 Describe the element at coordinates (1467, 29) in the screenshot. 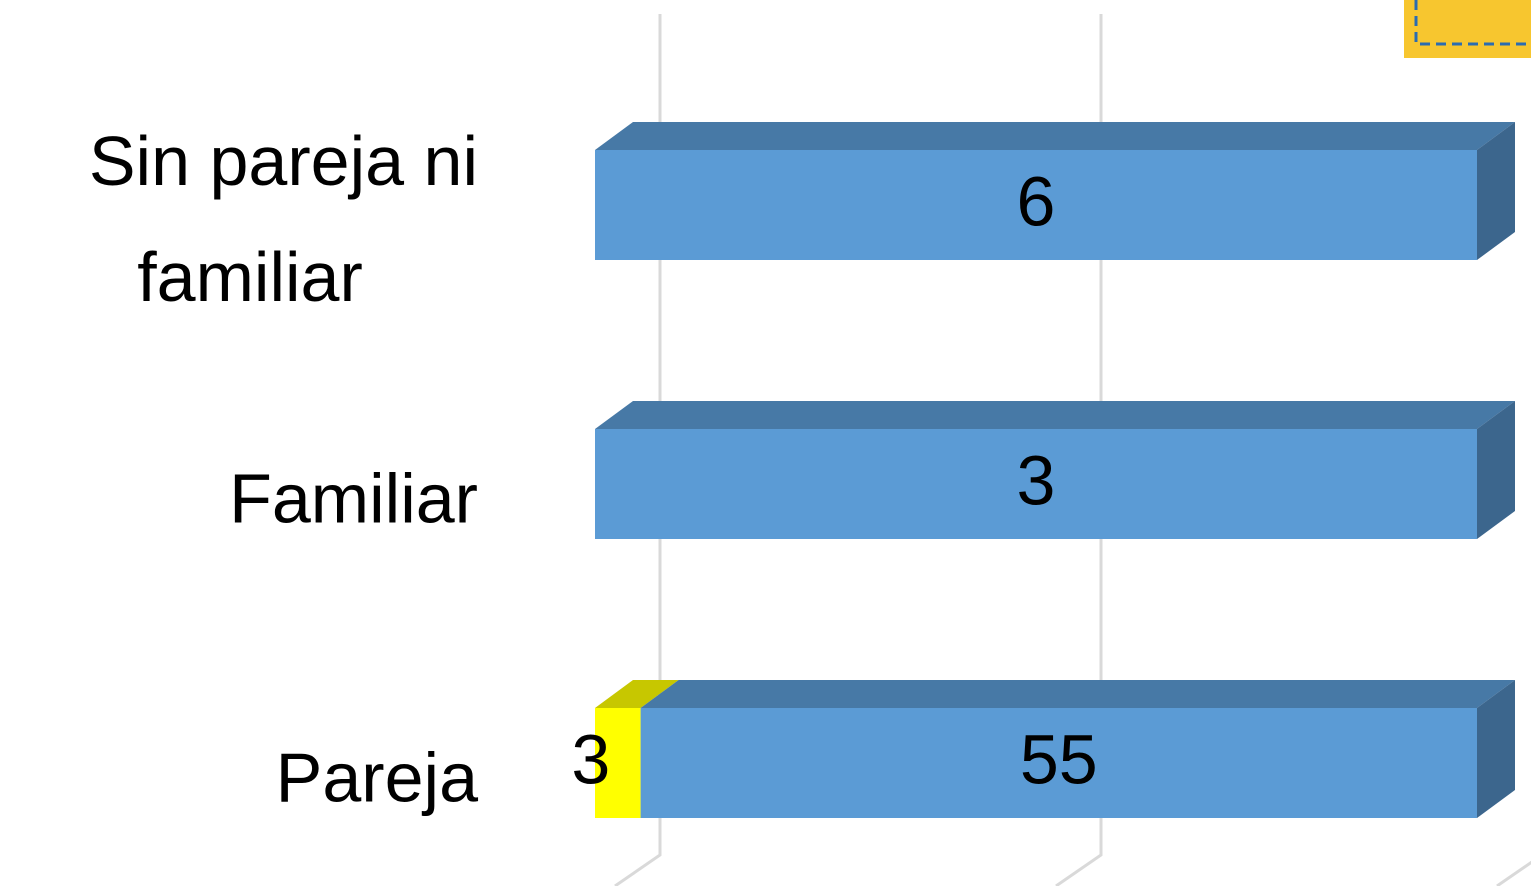

I see `corner-decoration` at that location.